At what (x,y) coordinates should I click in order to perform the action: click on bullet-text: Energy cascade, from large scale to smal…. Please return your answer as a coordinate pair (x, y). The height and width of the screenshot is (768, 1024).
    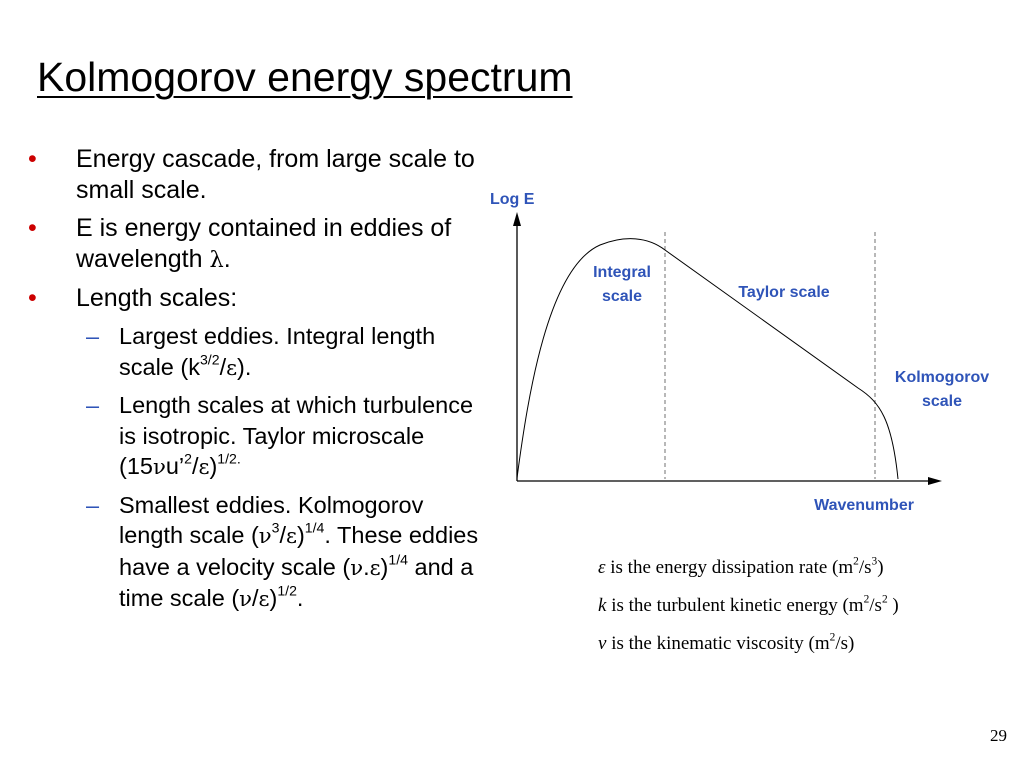
    Looking at the image, I should click on (275, 174).